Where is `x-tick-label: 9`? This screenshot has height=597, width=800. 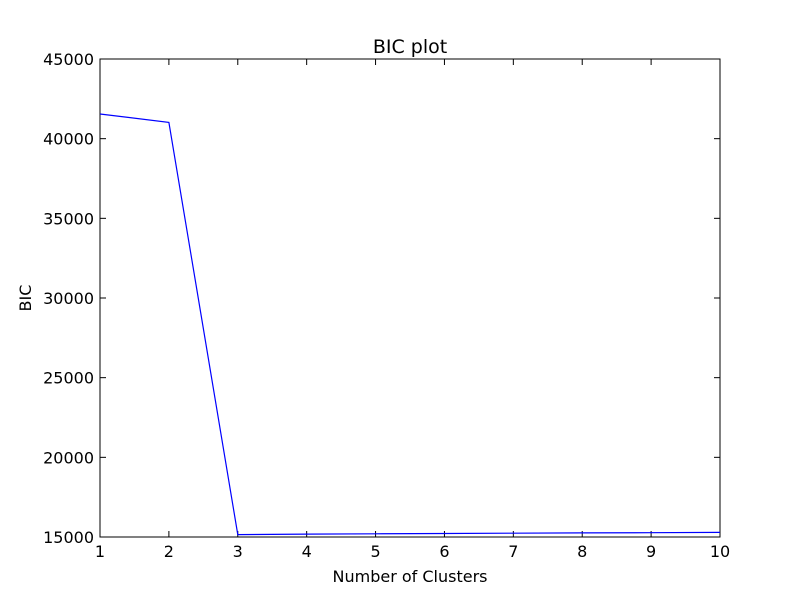 x-tick-label: 9 is located at coordinates (651, 551).